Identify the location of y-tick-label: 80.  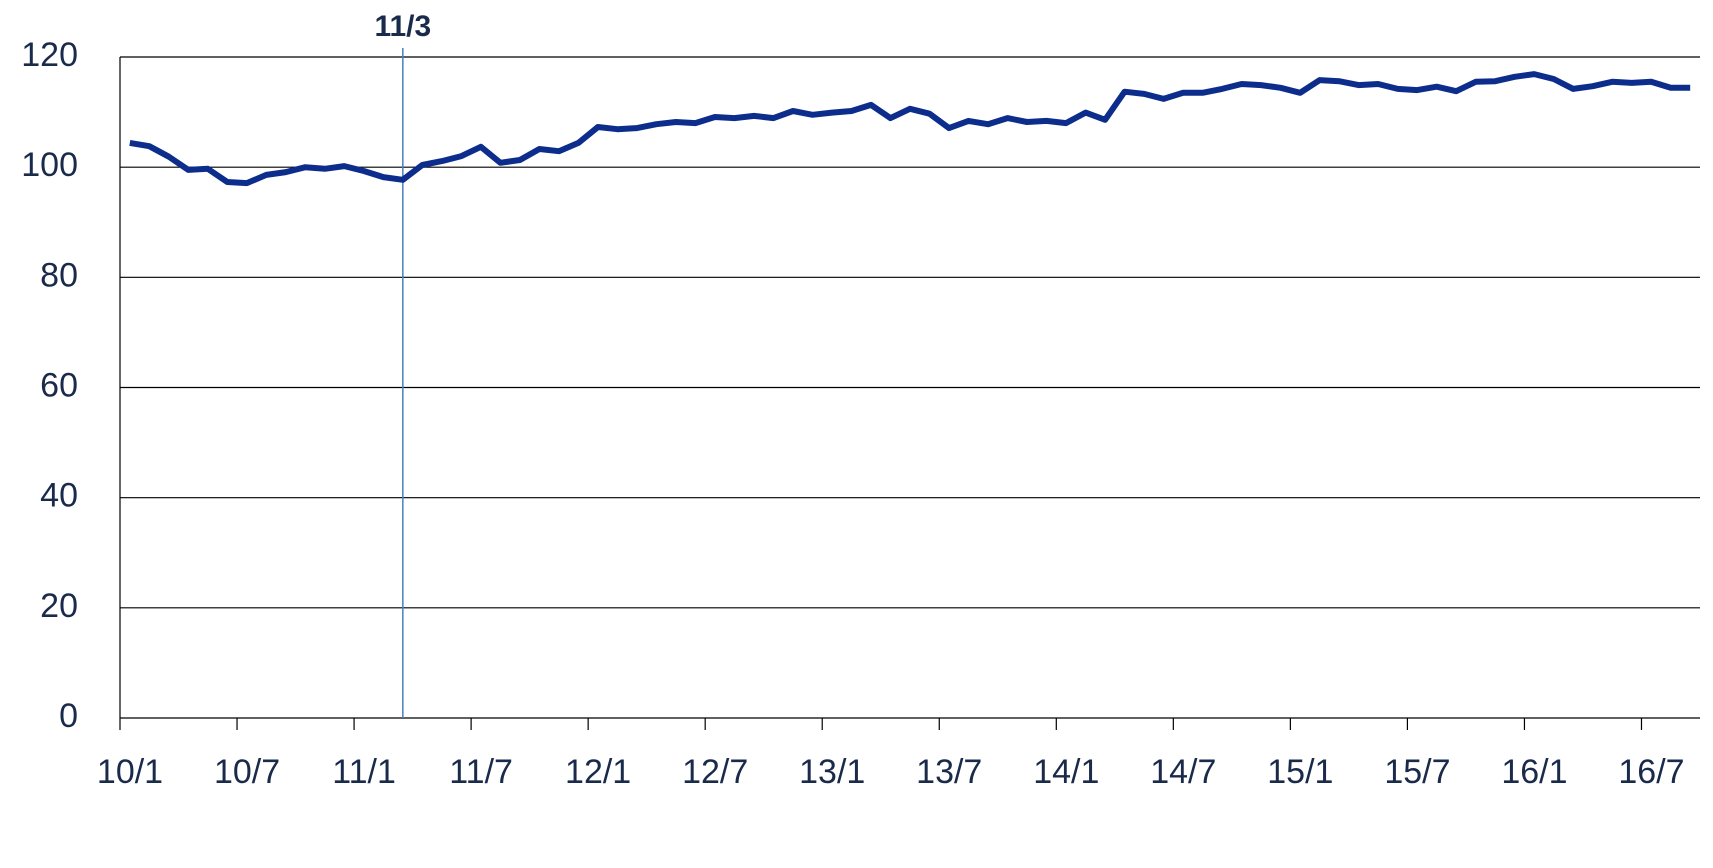
(59, 275).